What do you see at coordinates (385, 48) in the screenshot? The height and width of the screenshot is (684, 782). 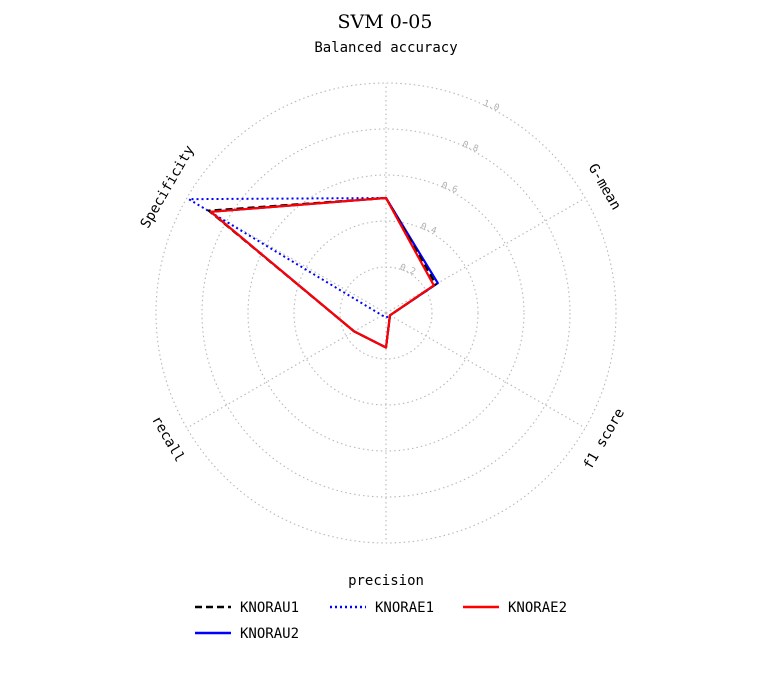 I see `axis-label-balanced-accuracy: Balanced accuracy` at bounding box center [385, 48].